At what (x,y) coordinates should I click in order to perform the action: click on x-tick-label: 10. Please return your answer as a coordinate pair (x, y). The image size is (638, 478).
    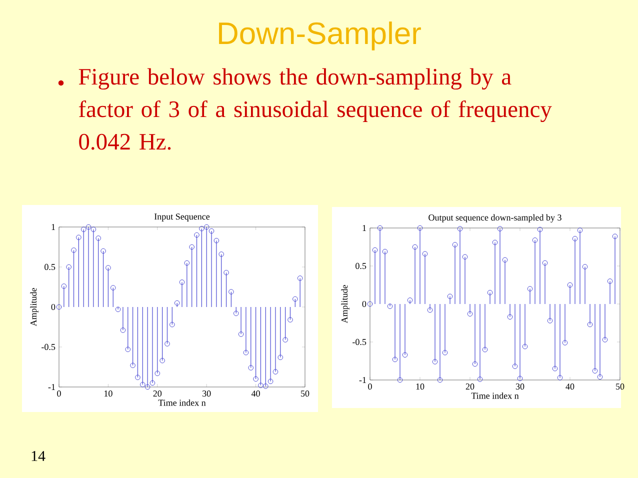
    Looking at the image, I should click on (420, 387).